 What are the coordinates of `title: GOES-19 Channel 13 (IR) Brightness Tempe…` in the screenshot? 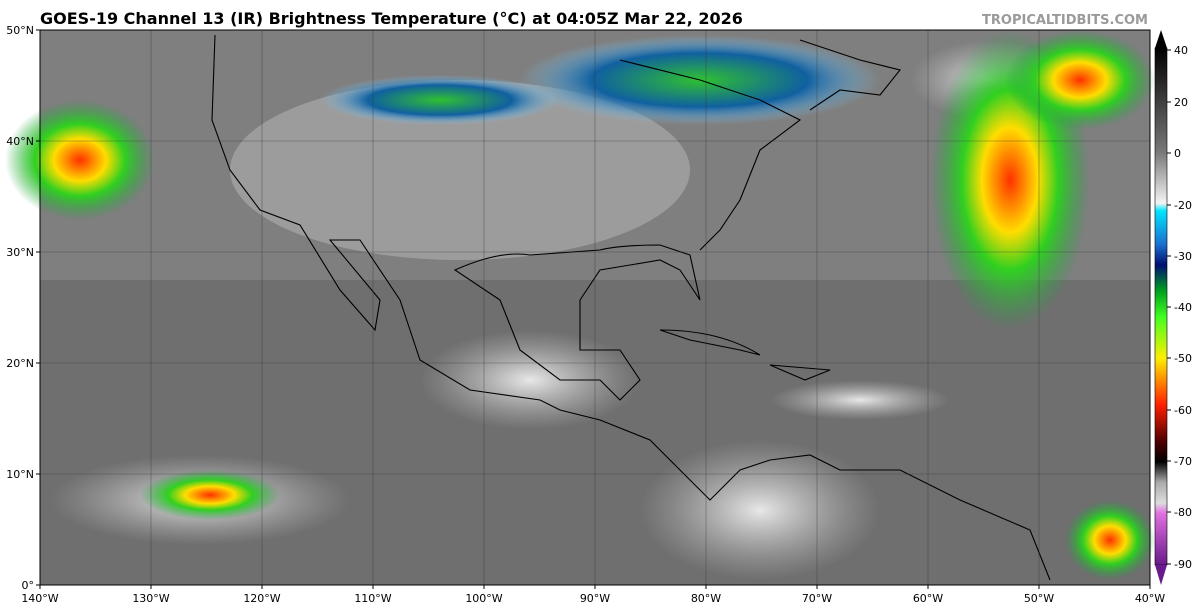 It's located at (391, 18).